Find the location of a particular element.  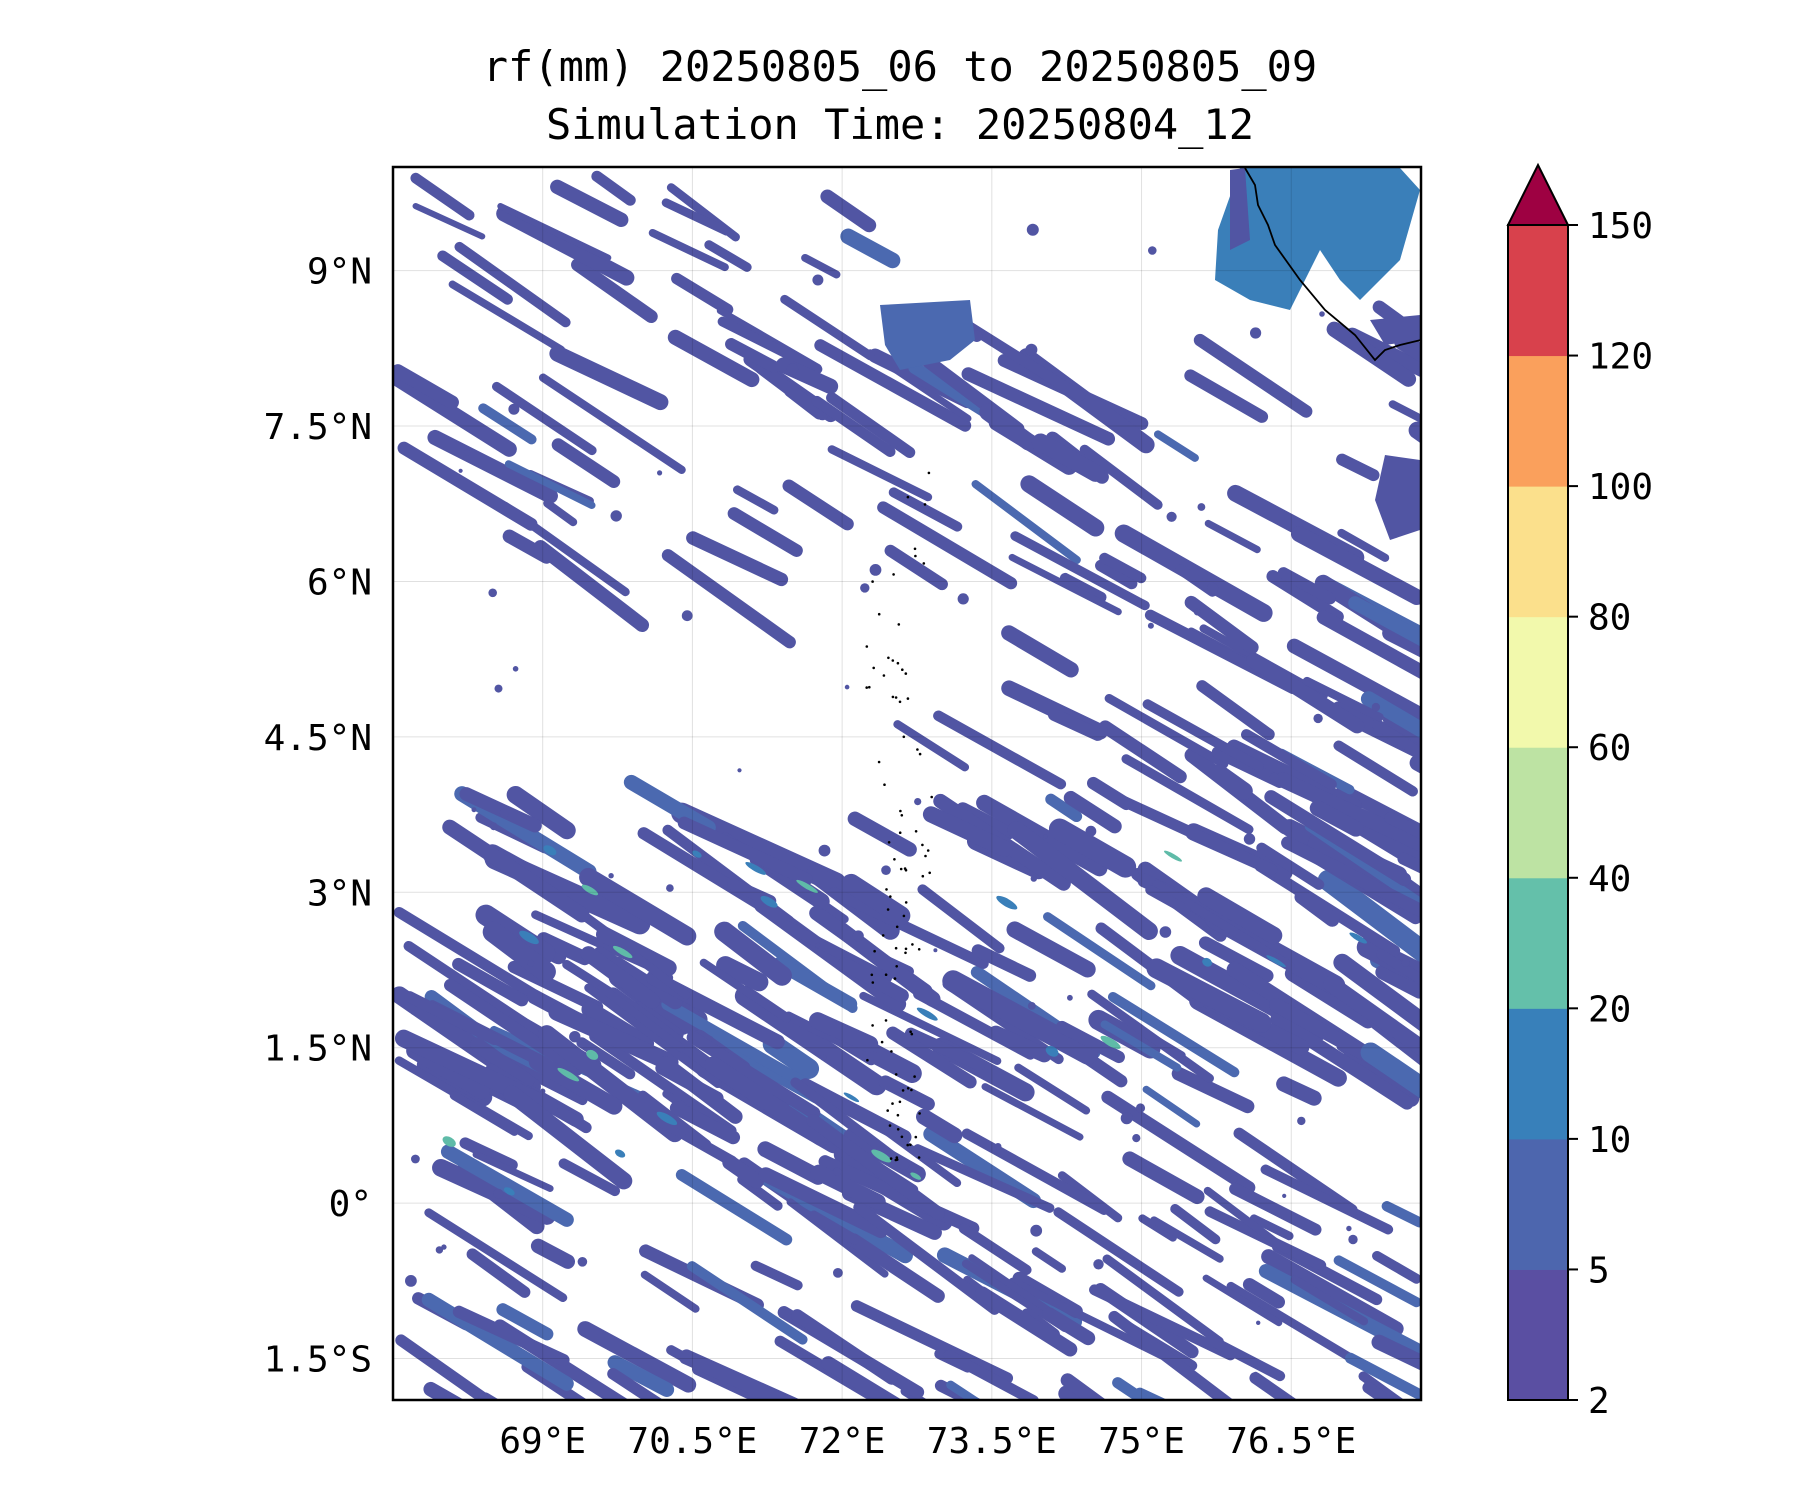

colorbar-tick-label: 120 is located at coordinates (1620, 357).